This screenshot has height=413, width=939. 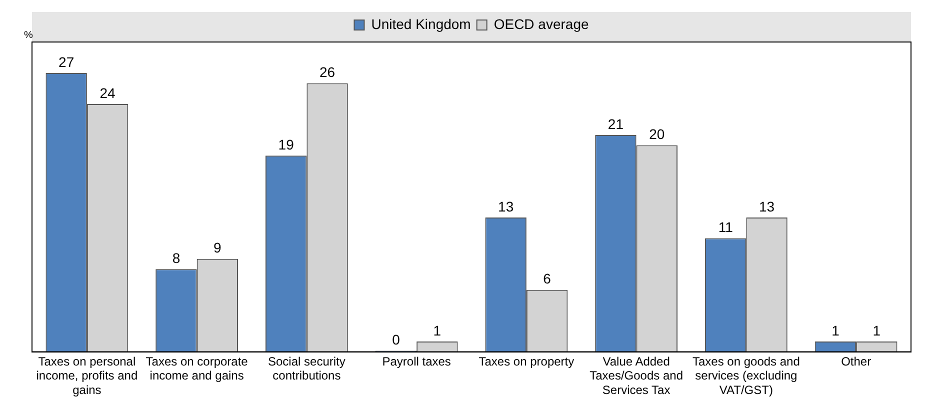 What do you see at coordinates (746, 376) in the screenshot?
I see `x-tick-label: Taxes on goods and services (excluding VAT/GST)` at bounding box center [746, 376].